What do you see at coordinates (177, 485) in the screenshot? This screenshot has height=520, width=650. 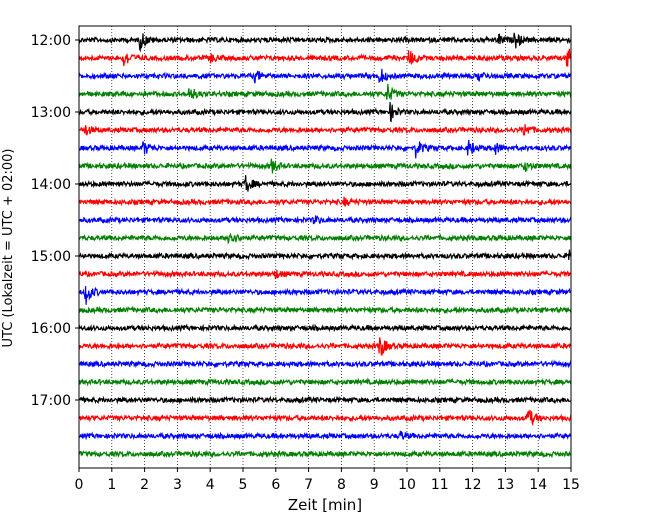 I see `x-tick-label: 3` at bounding box center [177, 485].